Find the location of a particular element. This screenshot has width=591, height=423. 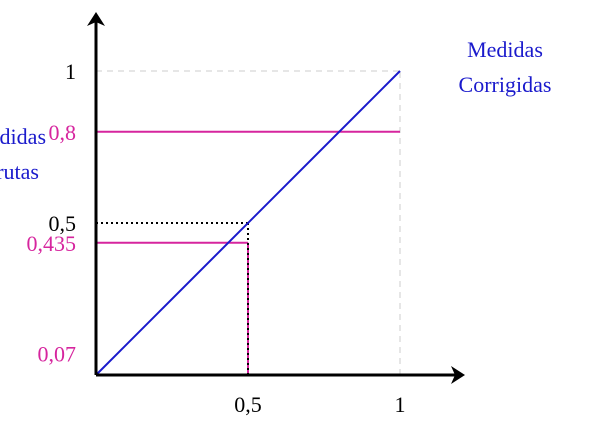

left-label-line1: Medidas is located at coordinates (23, 136).